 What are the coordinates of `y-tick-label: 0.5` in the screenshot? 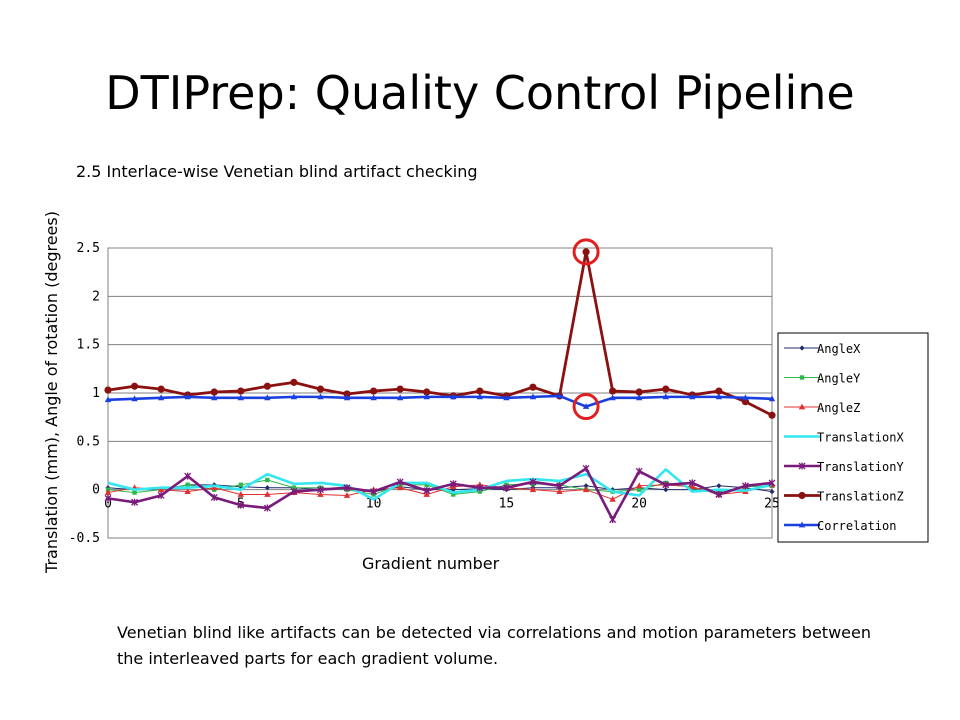 It's located at (88, 441).